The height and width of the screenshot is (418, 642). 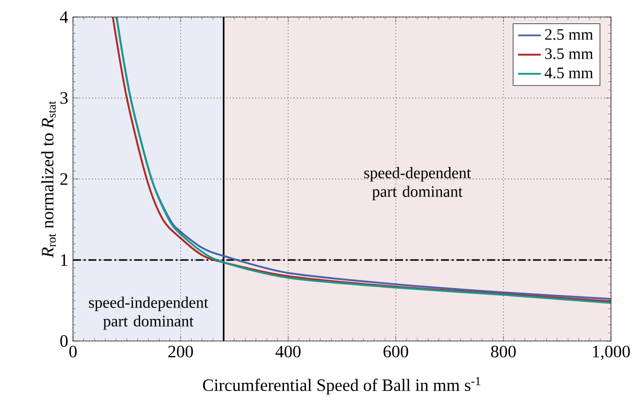 I want to click on x-tick-label: 600, so click(x=396, y=352).